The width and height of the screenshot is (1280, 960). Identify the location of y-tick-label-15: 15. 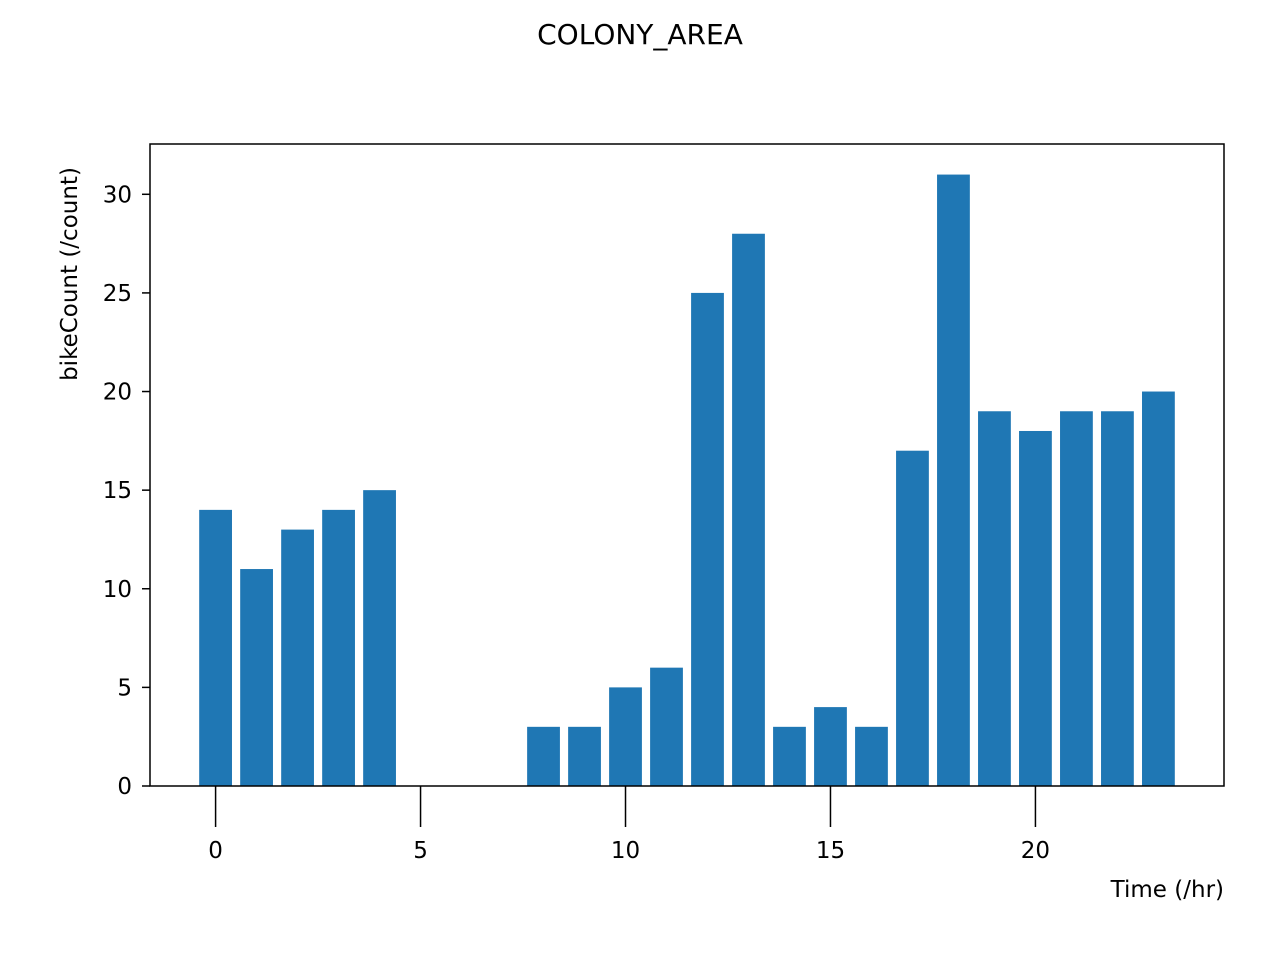
(117, 491).